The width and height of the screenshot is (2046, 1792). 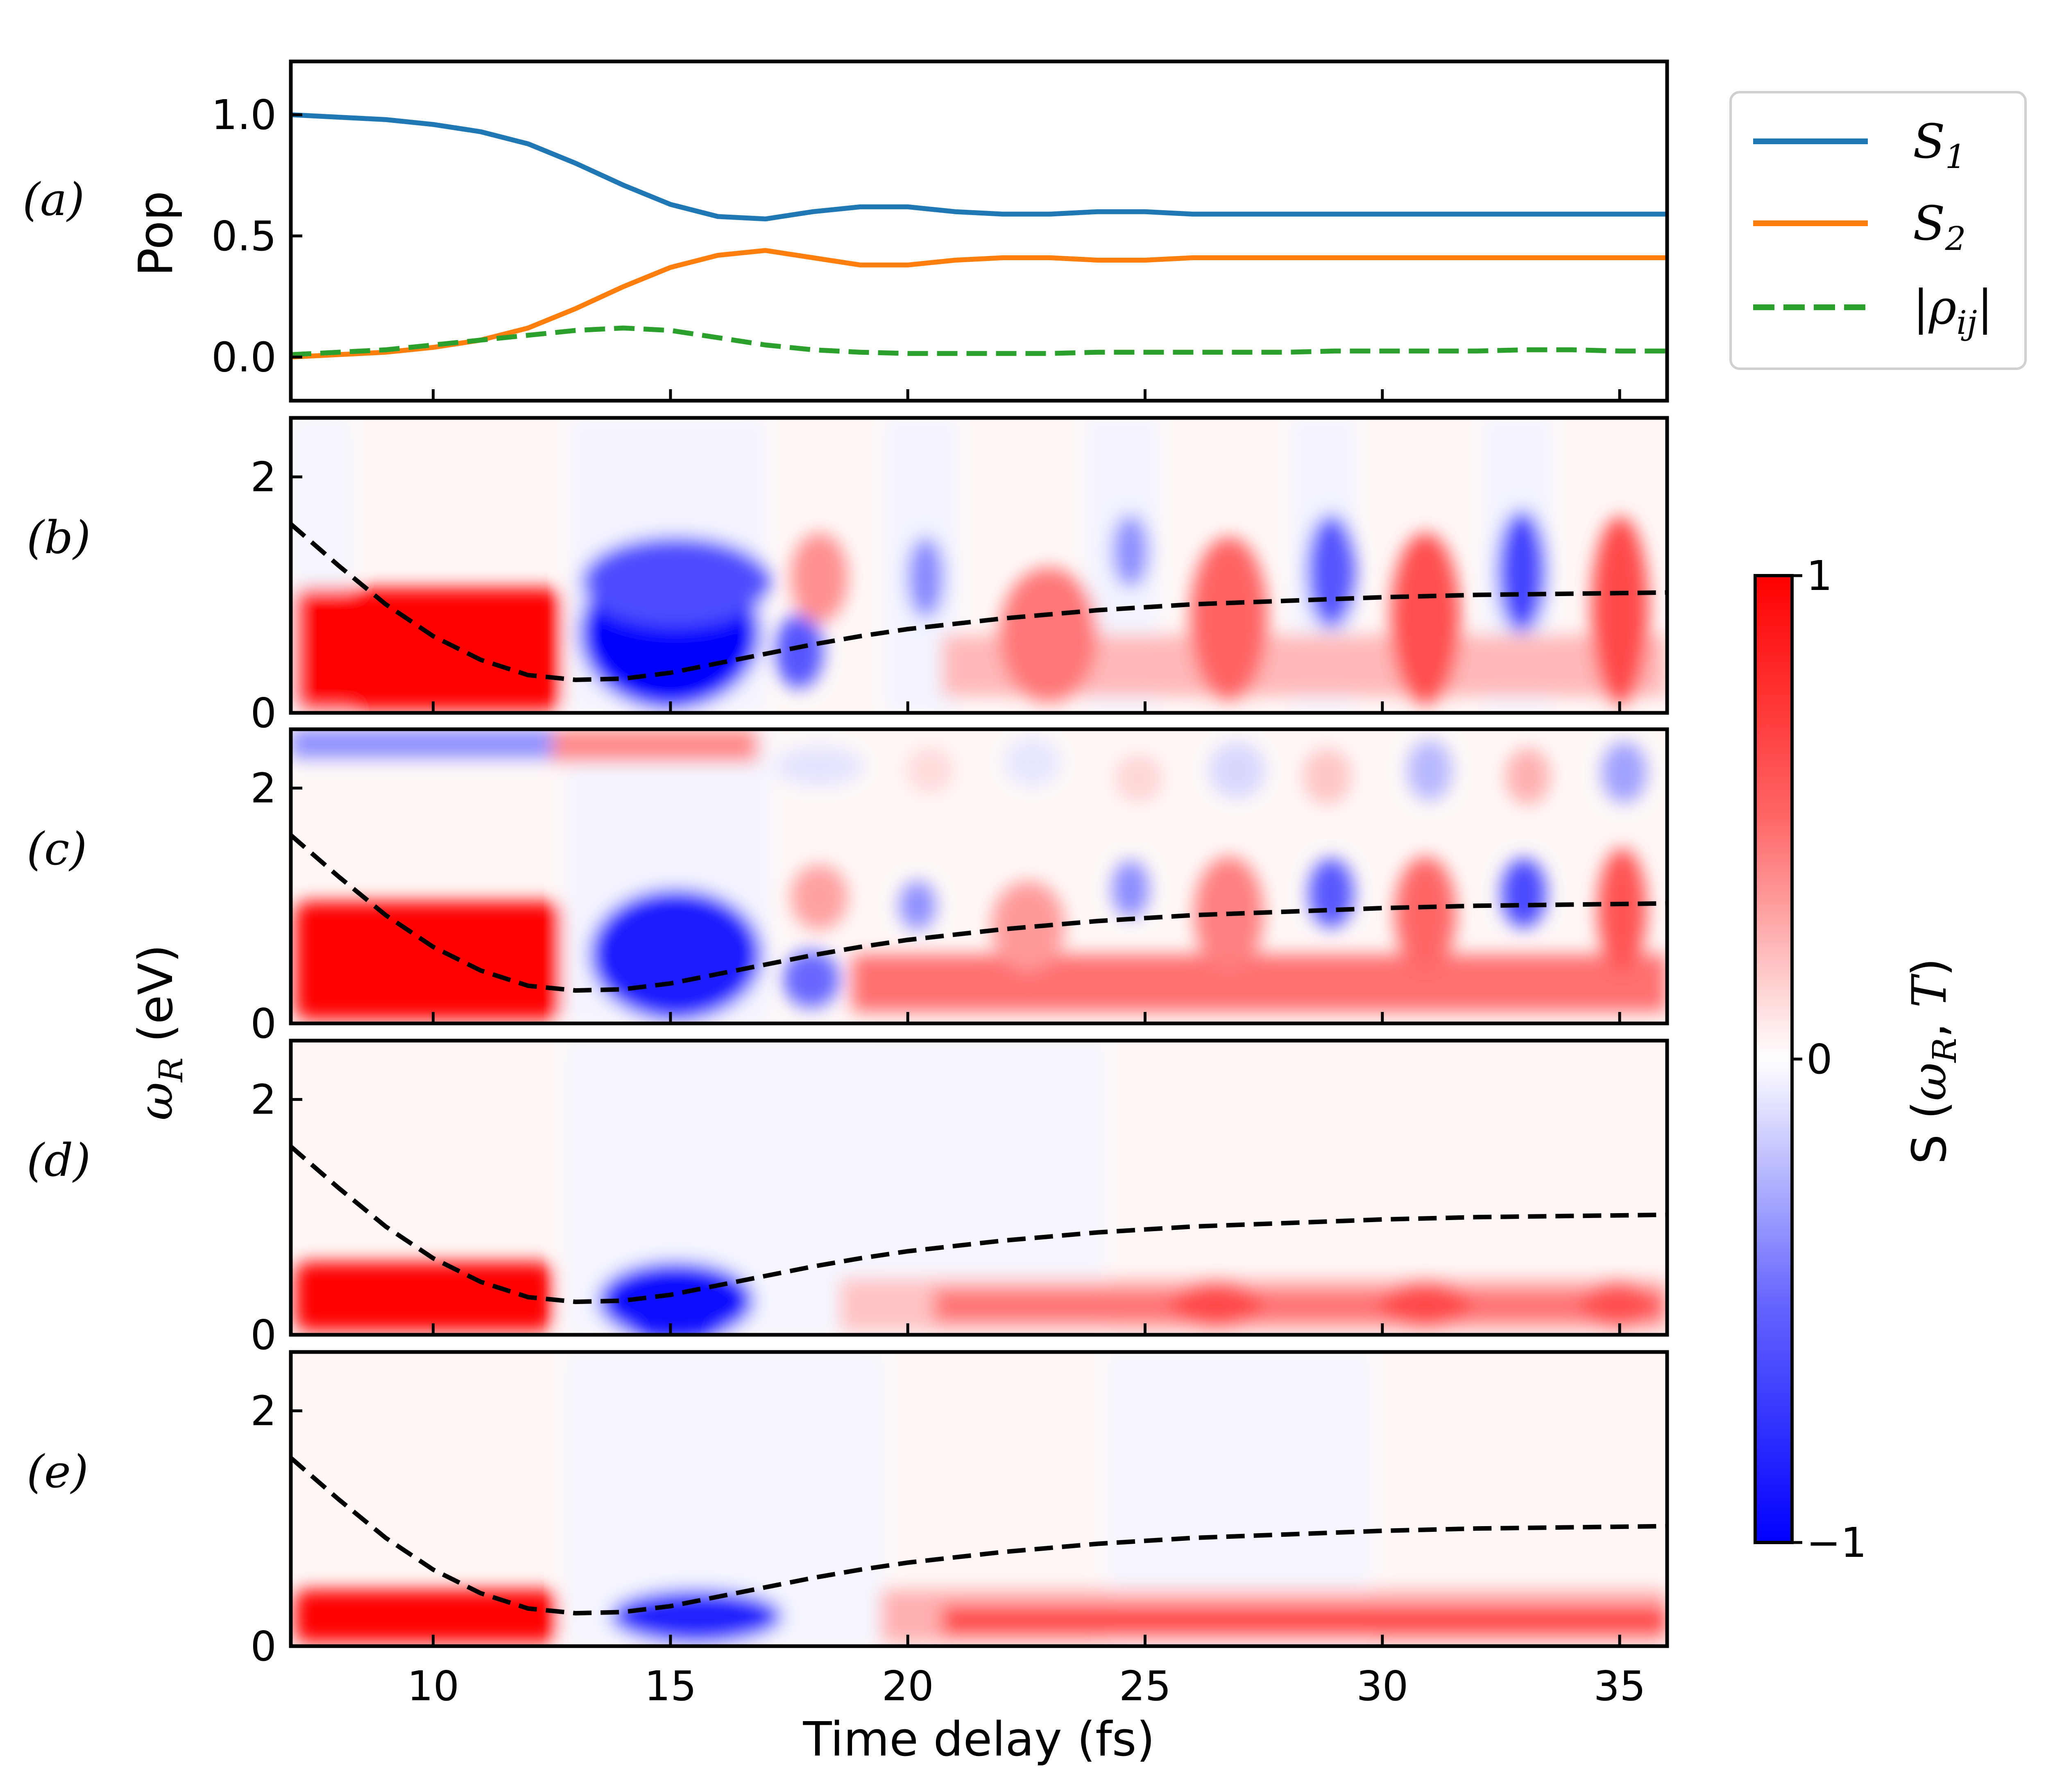 I want to click on population-axes-frame, so click(x=979, y=231).